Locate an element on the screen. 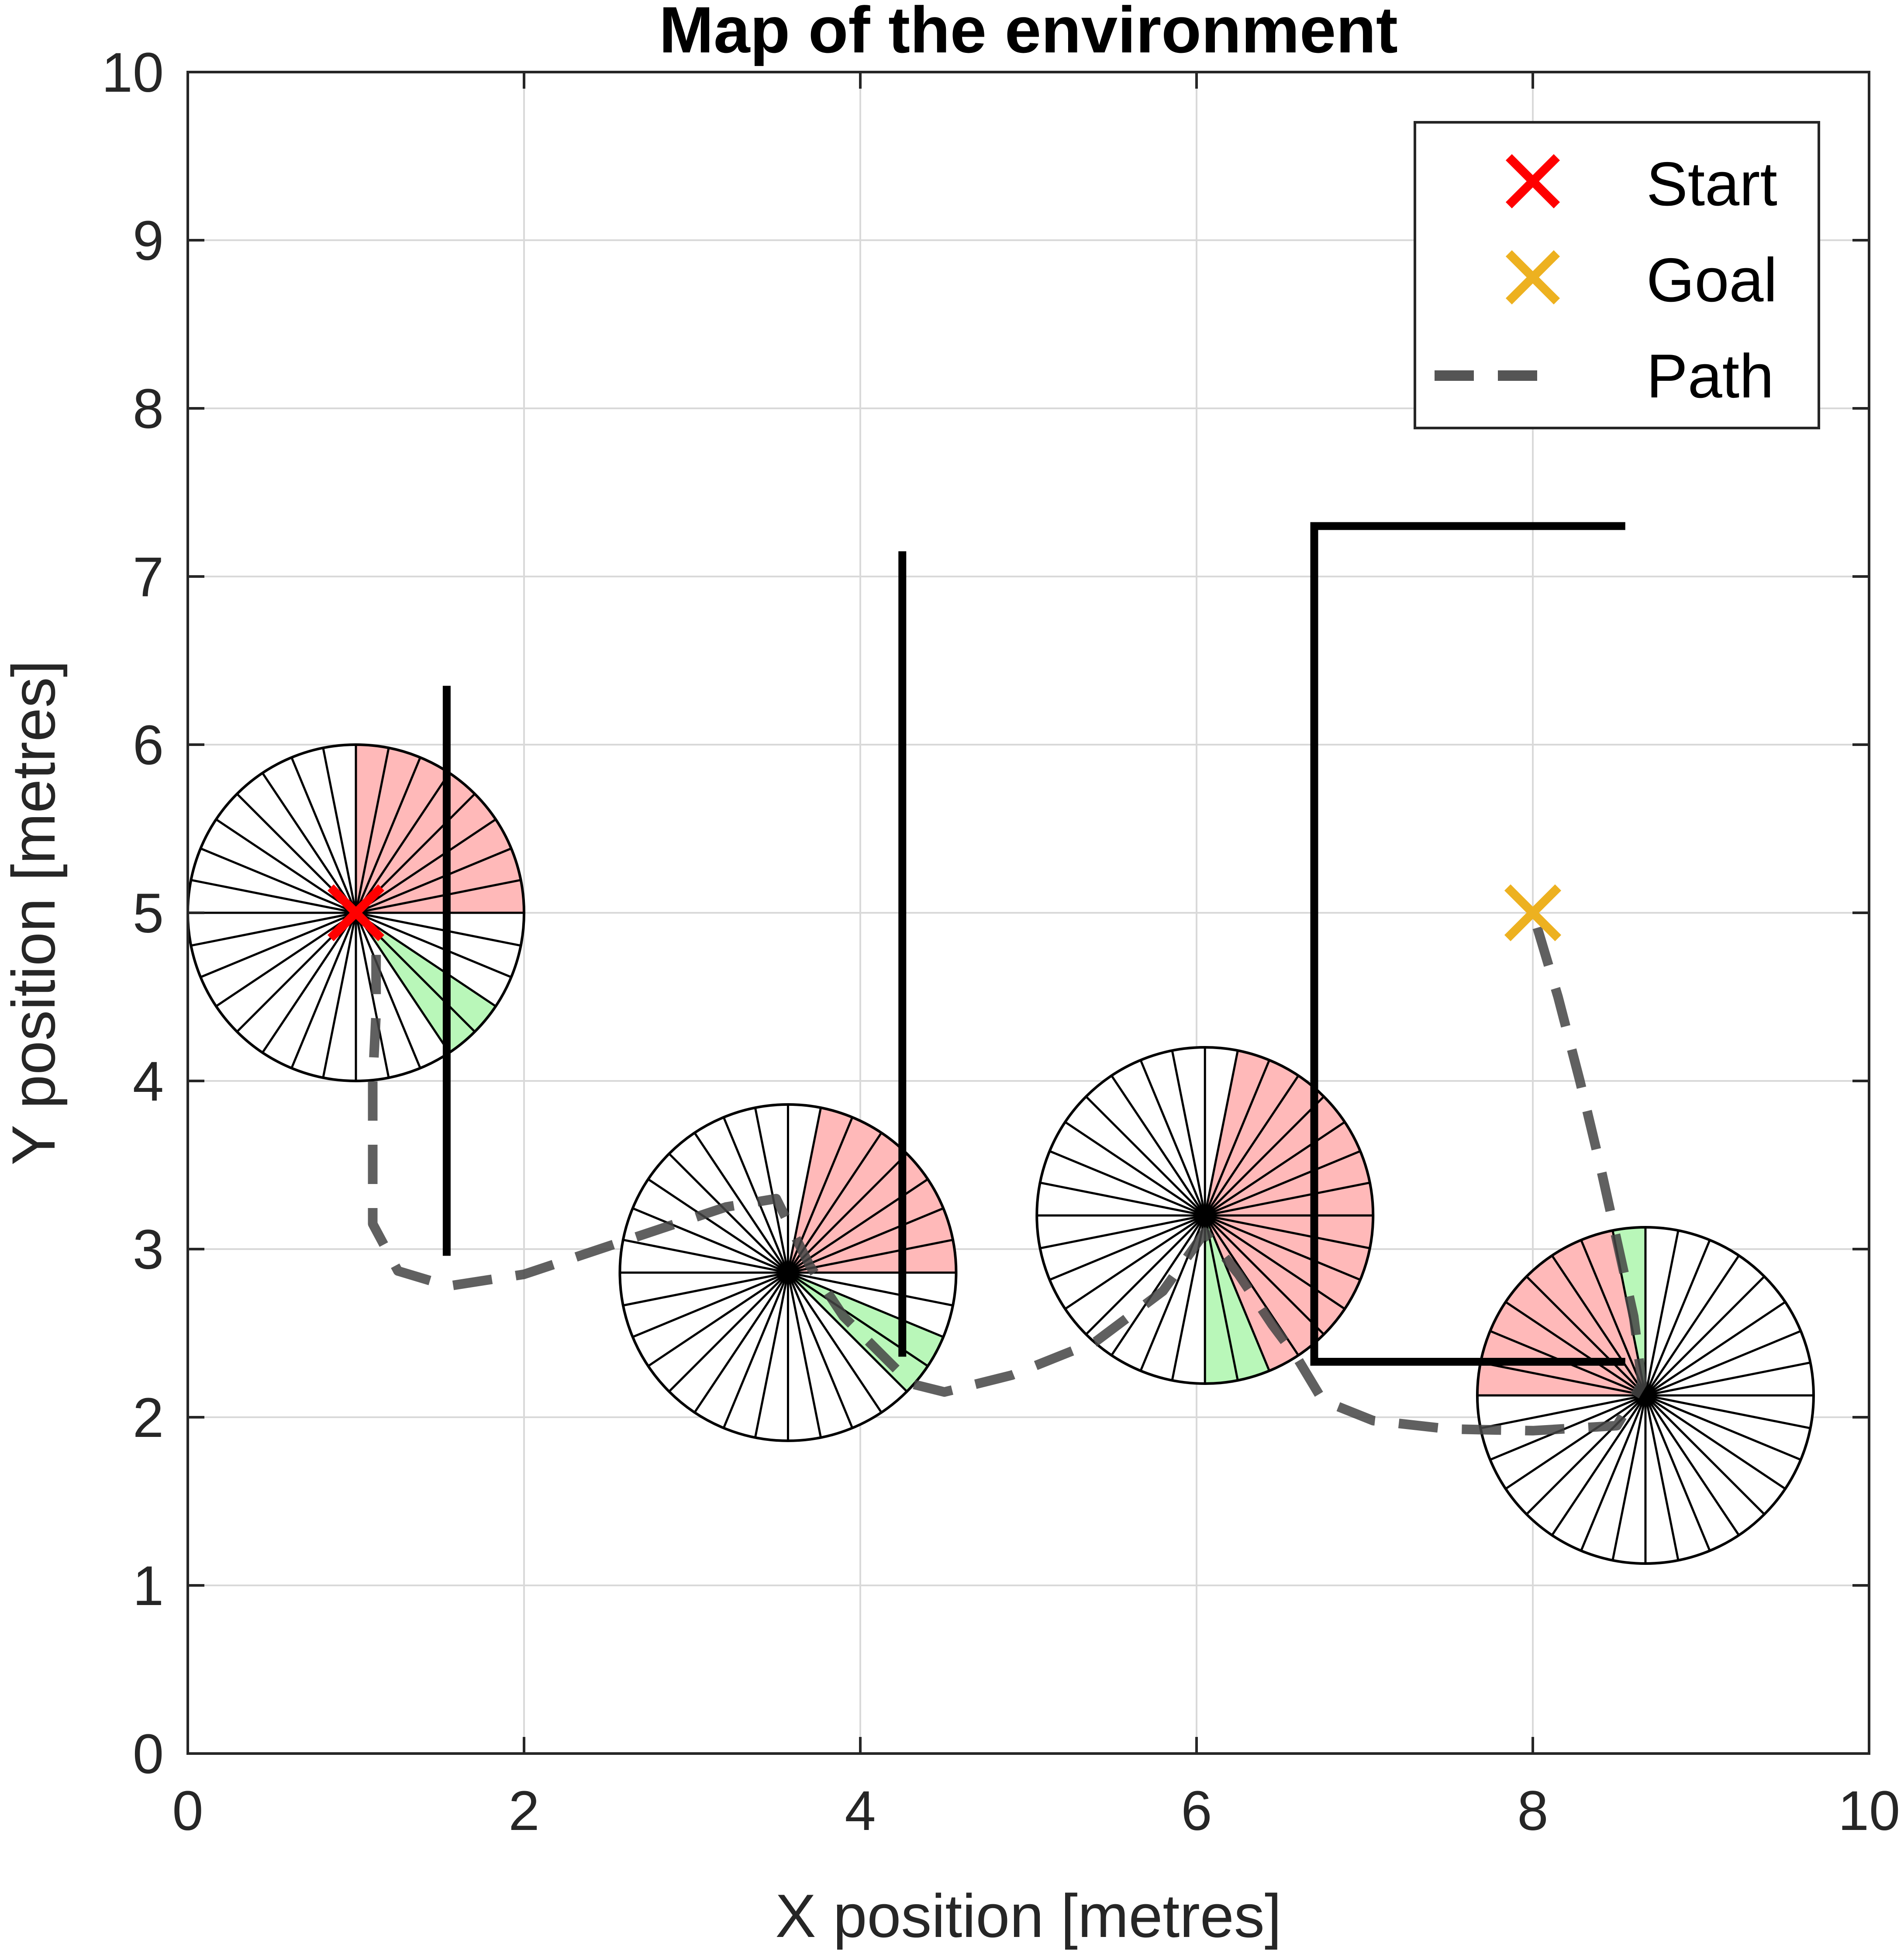 The width and height of the screenshot is (1904, 1954). free-direction-sector is located at coordinates (426, 972).